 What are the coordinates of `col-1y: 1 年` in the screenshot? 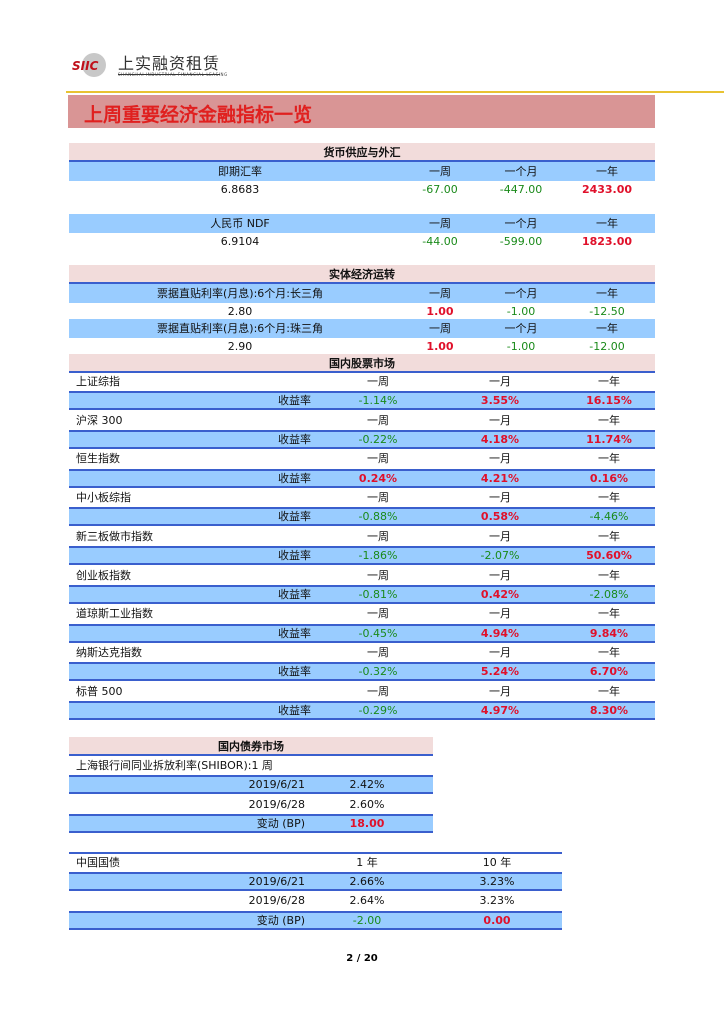 It's located at (367, 862).